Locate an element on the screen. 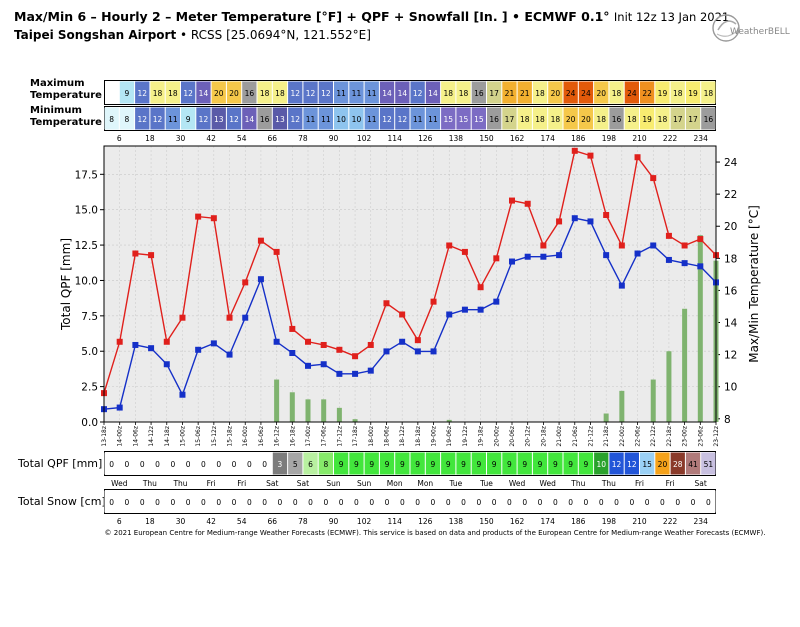 The width and height of the screenshot is (800, 627). min-temp-value: 10 is located at coordinates (357, 119).